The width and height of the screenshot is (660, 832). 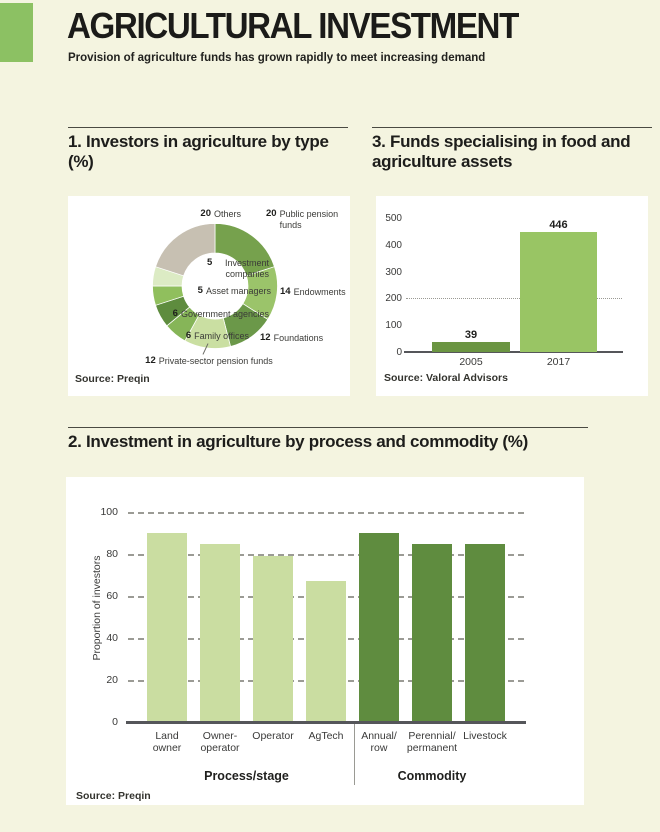 I want to click on donut-label-foundations: 12 Foundations, so click(x=292, y=338).